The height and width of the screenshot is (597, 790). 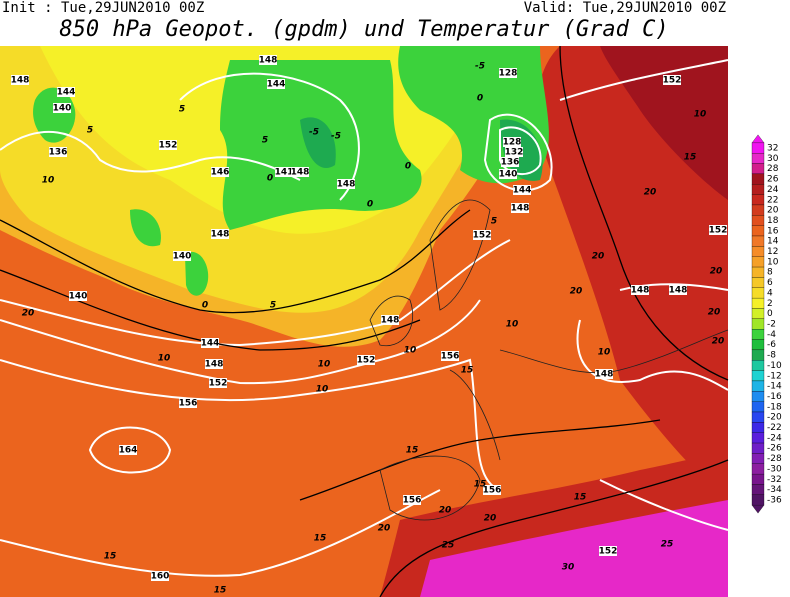 What do you see at coordinates (773, 211) in the screenshot?
I see `colorbar-label: 20` at bounding box center [773, 211].